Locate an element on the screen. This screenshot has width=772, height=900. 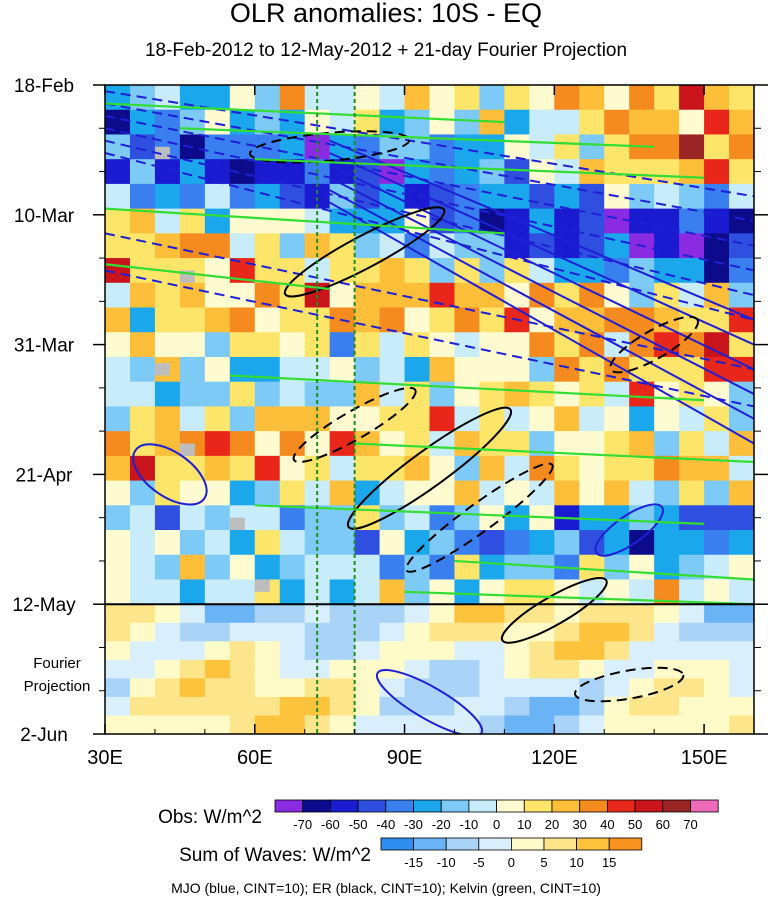
y-tick-label: 31-Mar is located at coordinates (44, 346).